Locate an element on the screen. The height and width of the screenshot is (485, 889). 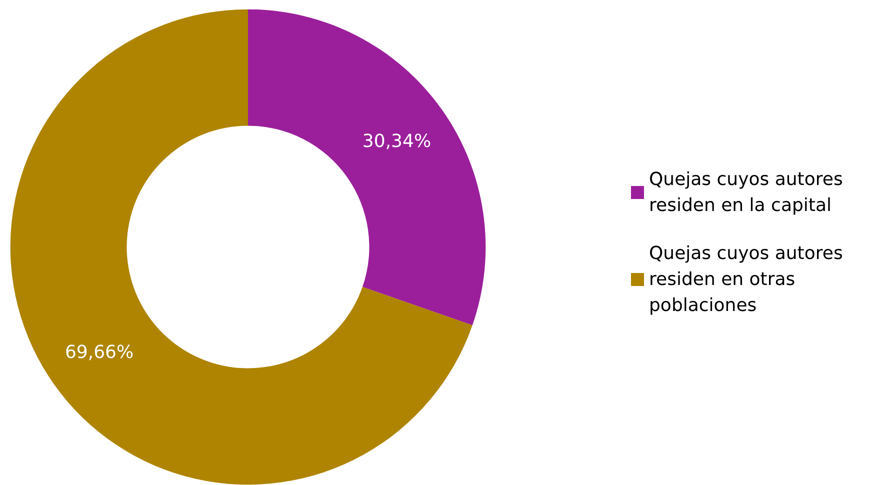
legend-label: Quejas cuyos autores residen en otras poblaciones is located at coordinates (749, 279).